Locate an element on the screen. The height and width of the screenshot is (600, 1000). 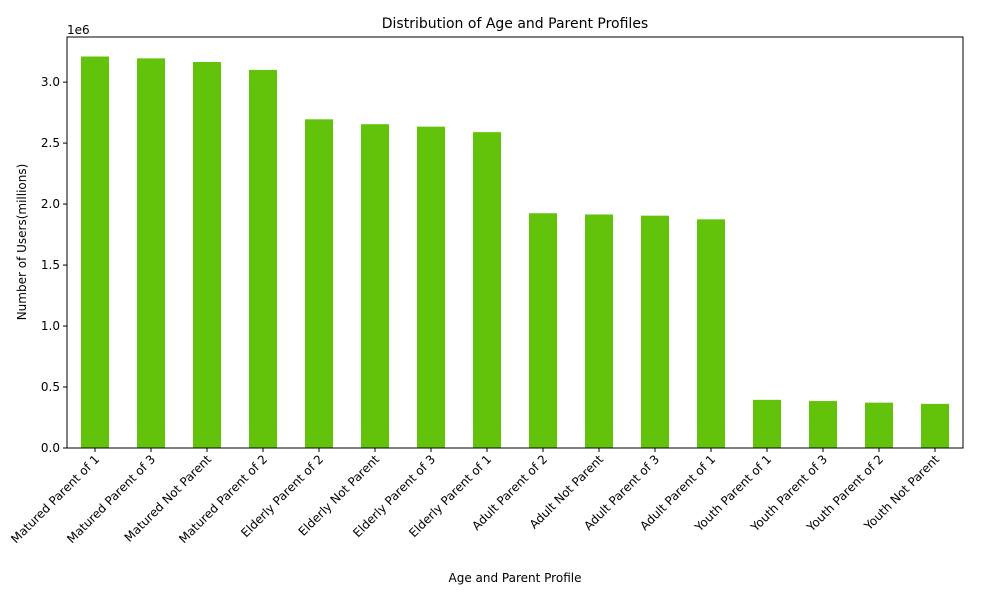
y-tick-label: 1.0 is located at coordinates (50, 326).